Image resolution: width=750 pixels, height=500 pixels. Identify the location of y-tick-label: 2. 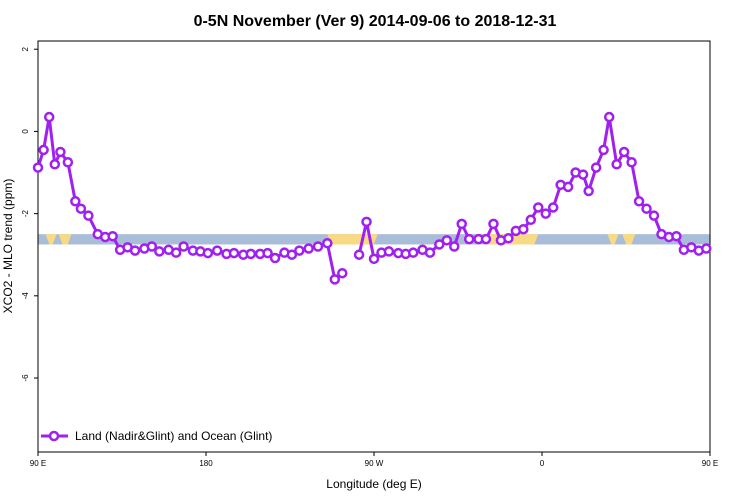
(25, 48).